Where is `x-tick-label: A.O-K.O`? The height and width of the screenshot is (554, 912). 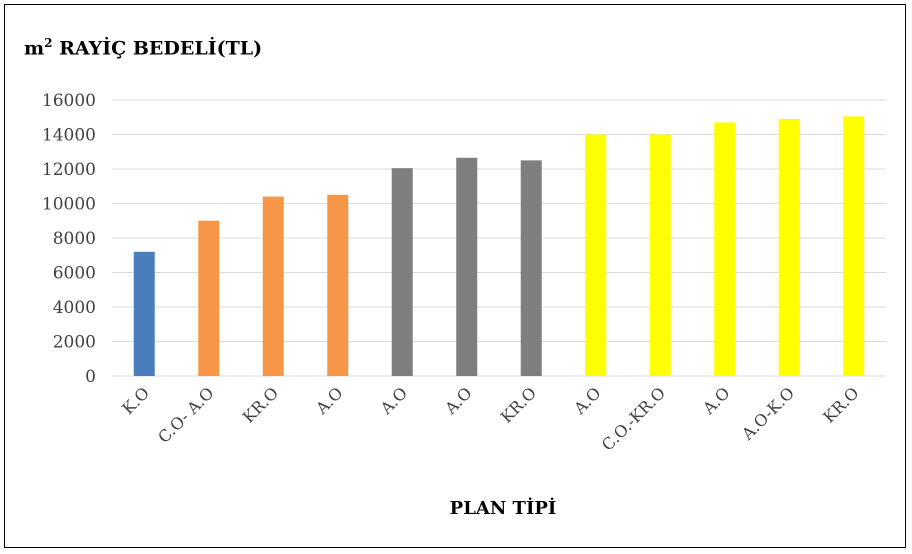
x-tick-label: A.O-K.O is located at coordinates (767, 413).